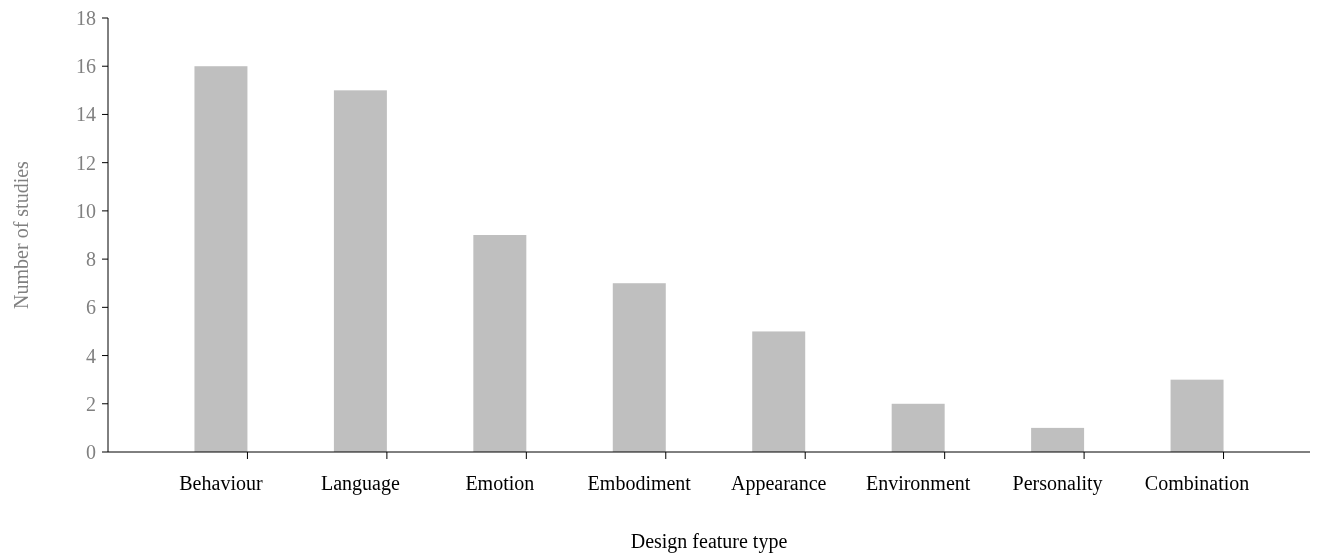  What do you see at coordinates (500, 483) in the screenshot?
I see `x-tick-label: Emotion` at bounding box center [500, 483].